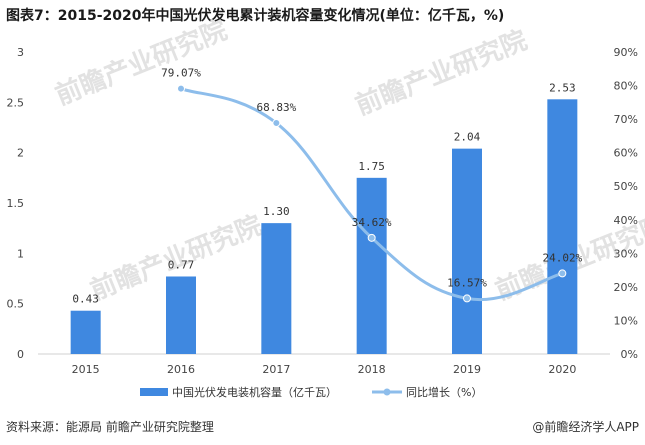  What do you see at coordinates (372, 222) in the screenshot?
I see `line-data-label: 34.62%` at bounding box center [372, 222].